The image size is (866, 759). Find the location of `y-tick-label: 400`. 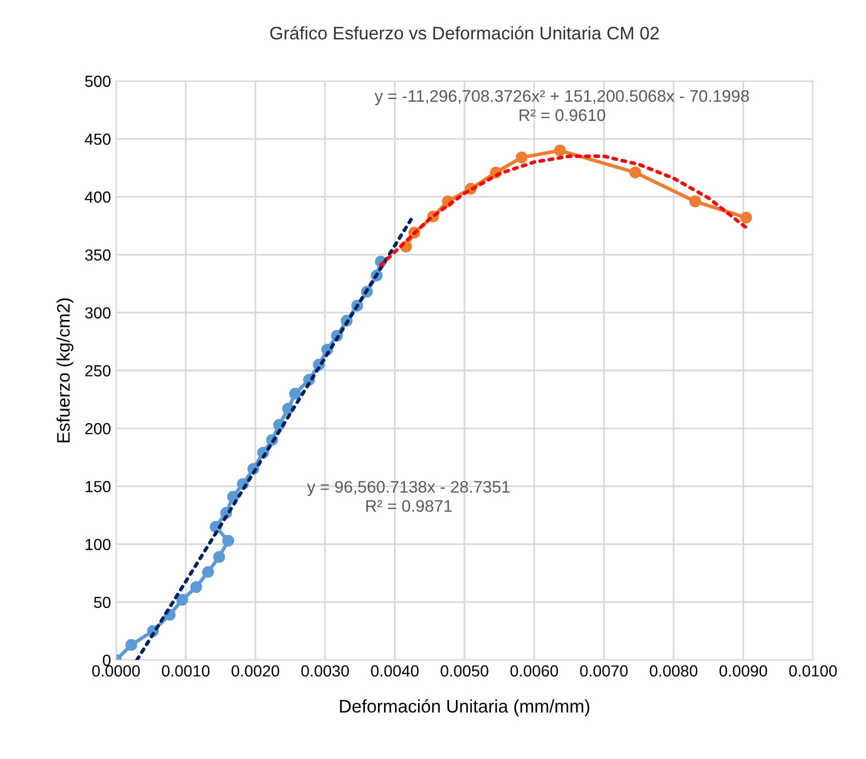

y-tick-label: 400 is located at coordinates (97, 197).